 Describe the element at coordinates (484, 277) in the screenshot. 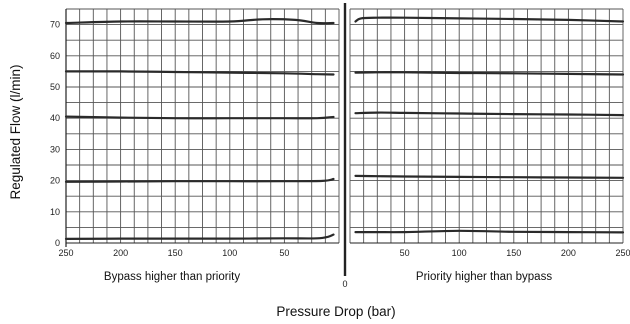

I see `right-panel-annotation: Priority higher than bypass` at that location.